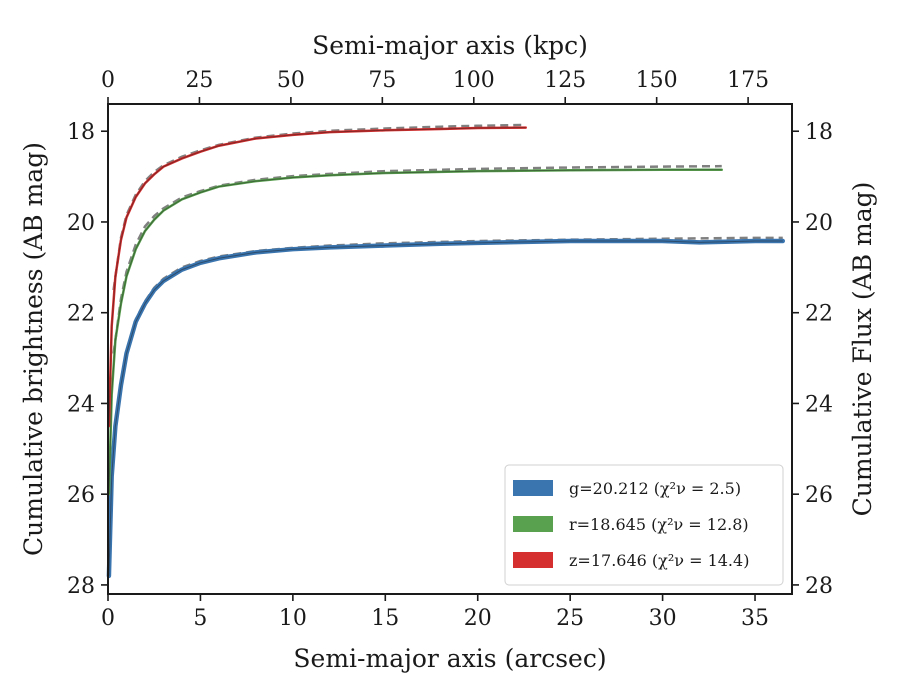 This screenshot has width=900, height=700. What do you see at coordinates (385, 618) in the screenshot?
I see `x-tick-label: 15` at bounding box center [385, 618].